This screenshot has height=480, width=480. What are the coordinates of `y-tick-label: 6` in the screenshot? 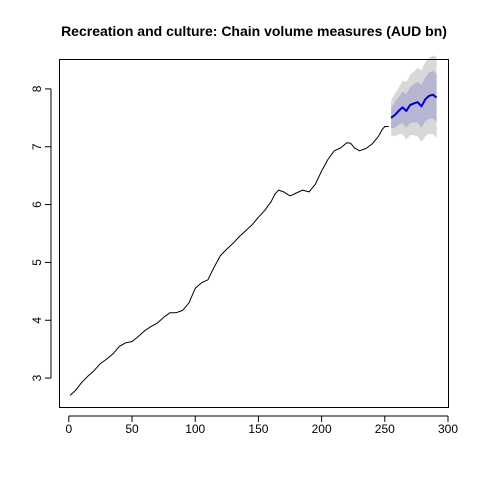 It's located at (37, 204).